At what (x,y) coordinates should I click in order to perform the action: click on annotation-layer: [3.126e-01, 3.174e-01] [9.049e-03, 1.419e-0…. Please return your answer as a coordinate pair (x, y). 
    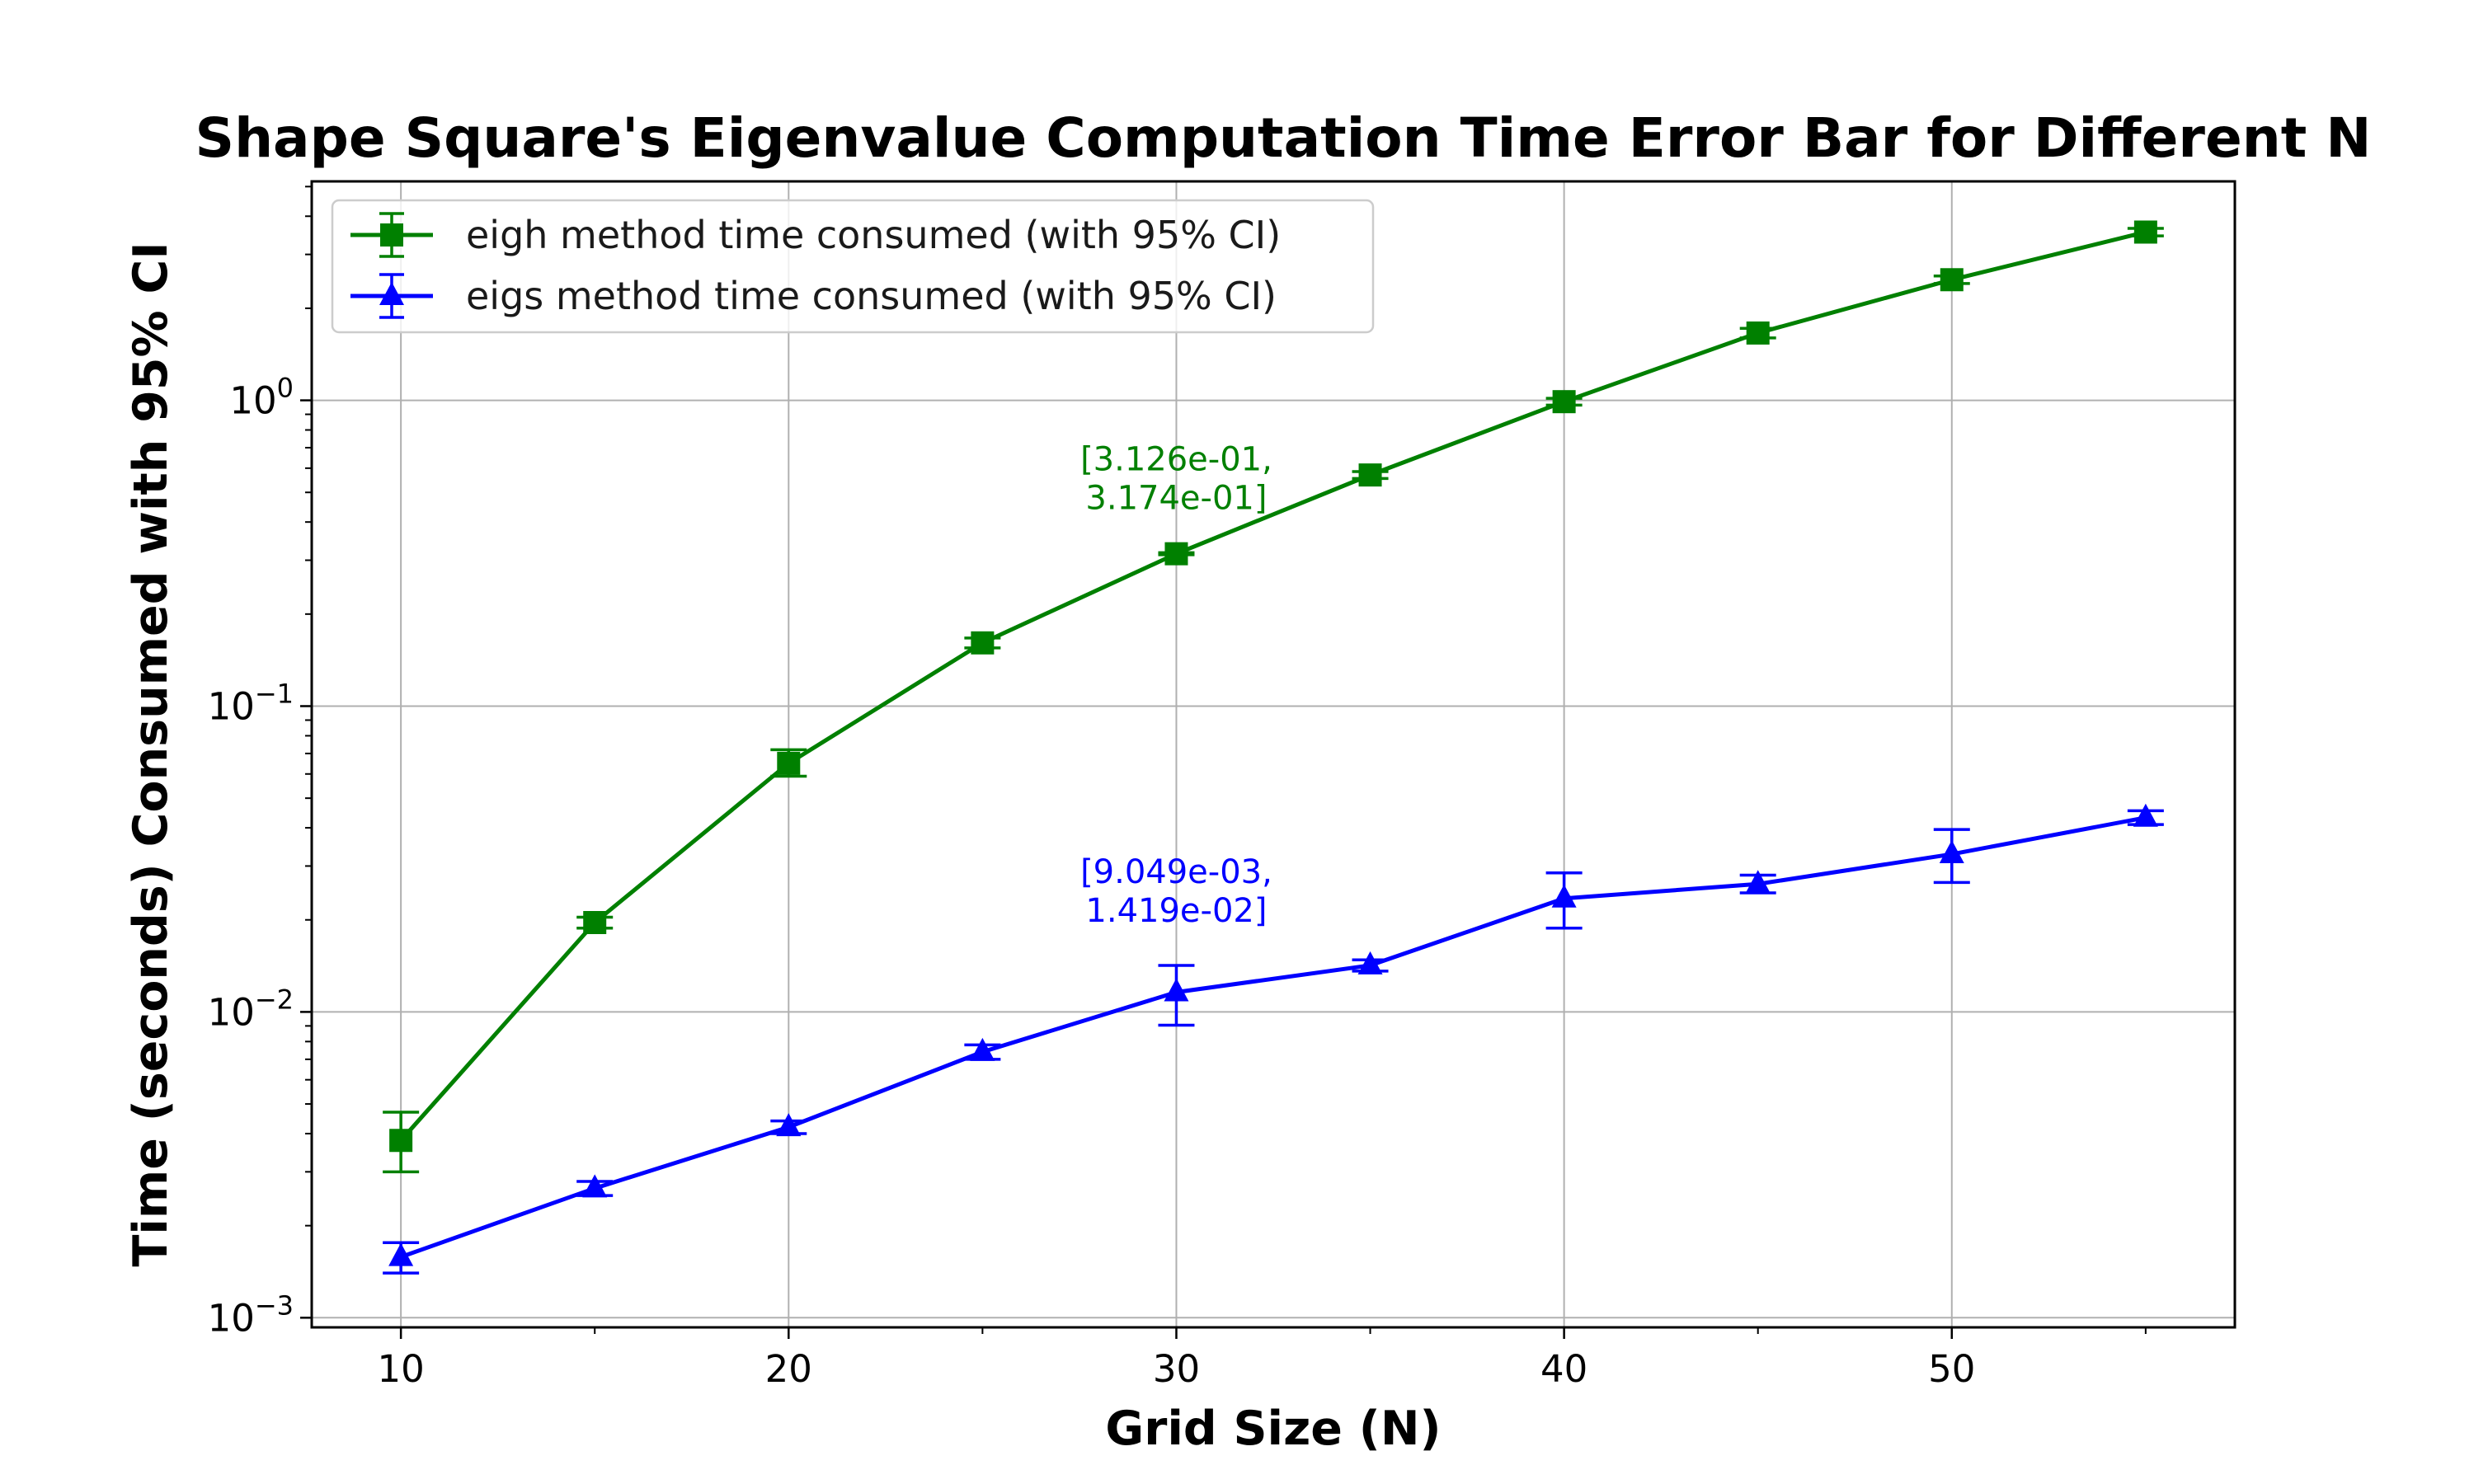
    Looking at the image, I should click on (1176, 685).